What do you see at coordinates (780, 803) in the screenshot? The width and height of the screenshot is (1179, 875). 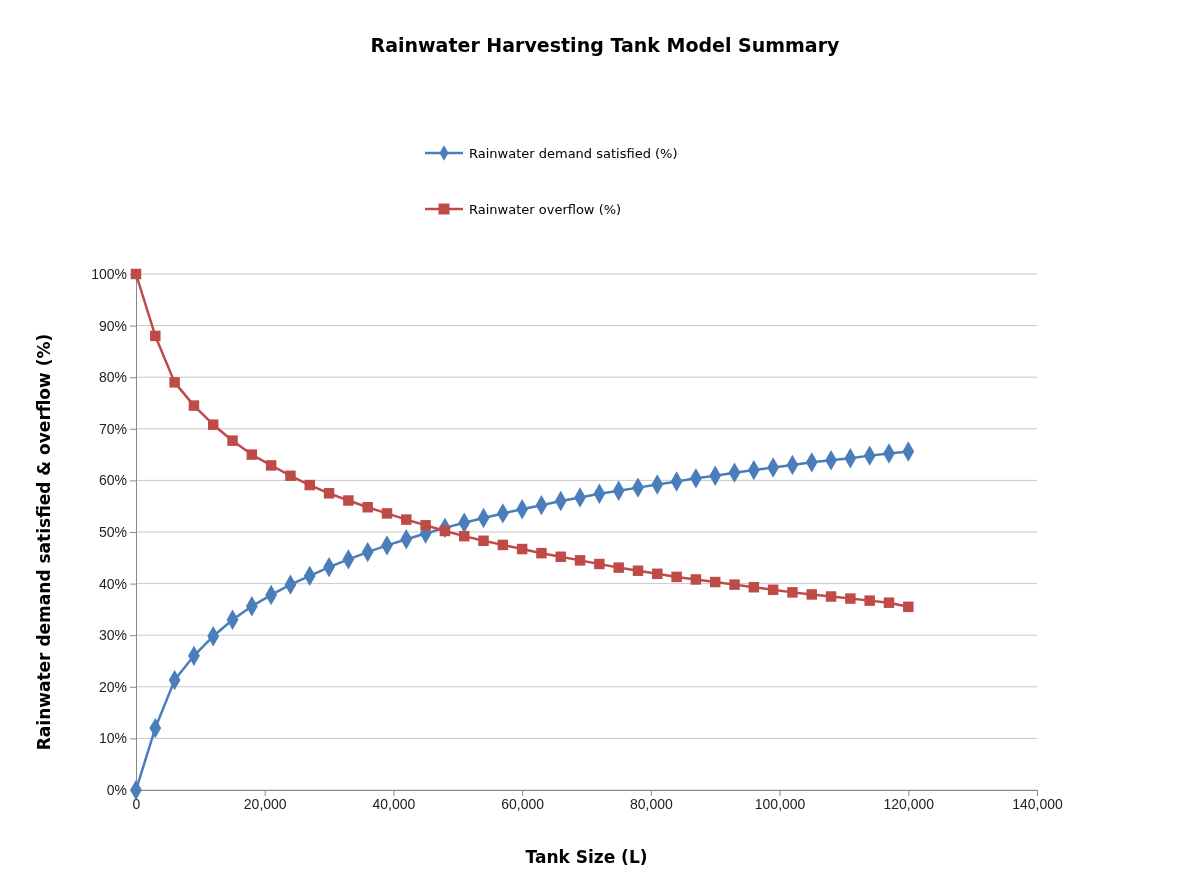 I see `x-tick-label: 100,000` at bounding box center [780, 803].